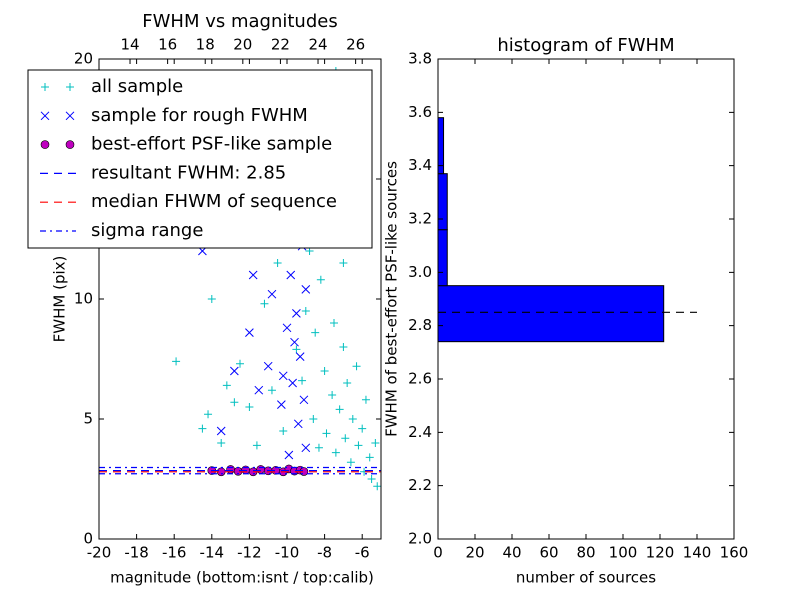 This screenshot has width=800, height=600. I want to click on x-tick-label: -12, so click(249, 553).